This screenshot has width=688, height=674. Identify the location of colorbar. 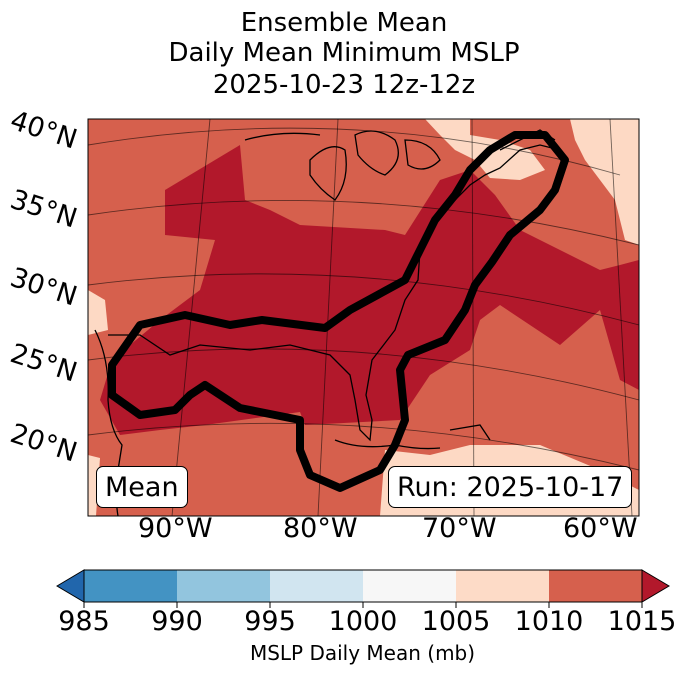
(363, 588).